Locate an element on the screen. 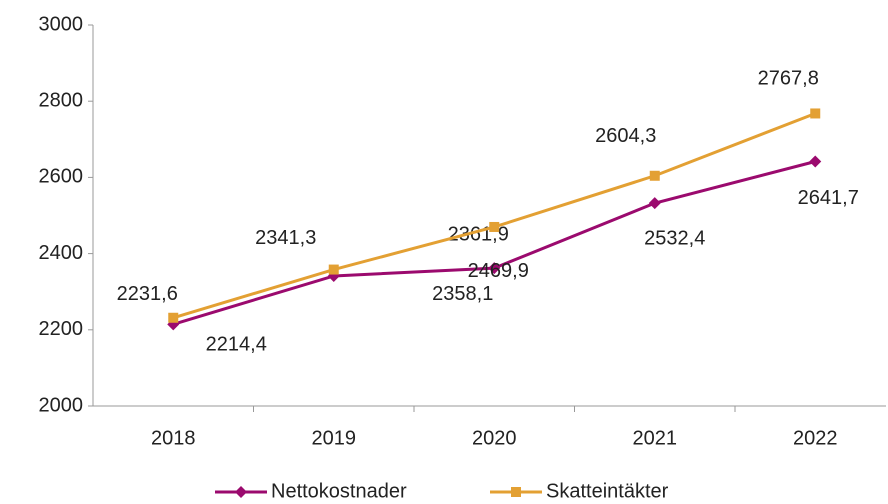 The height and width of the screenshot is (504, 888). y-tick-label: 2000 is located at coordinates (61, 405).